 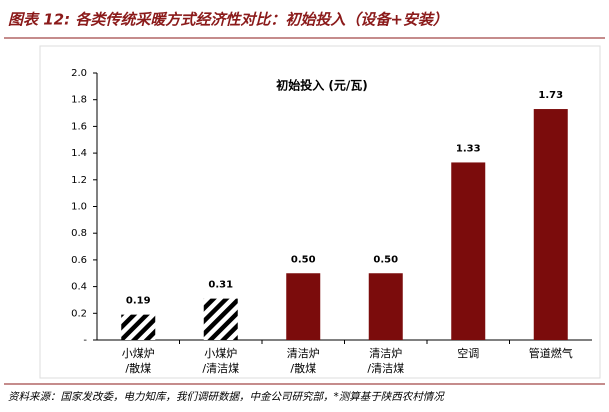 I want to click on y-tick-label: 1.8, so click(x=79, y=100).